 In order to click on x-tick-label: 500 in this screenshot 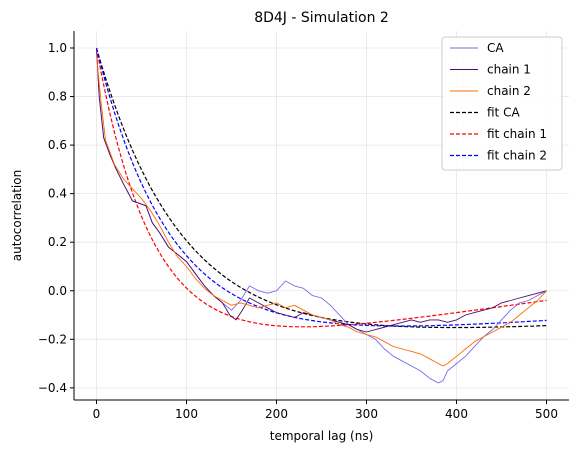, I will do `click(546, 414)`.